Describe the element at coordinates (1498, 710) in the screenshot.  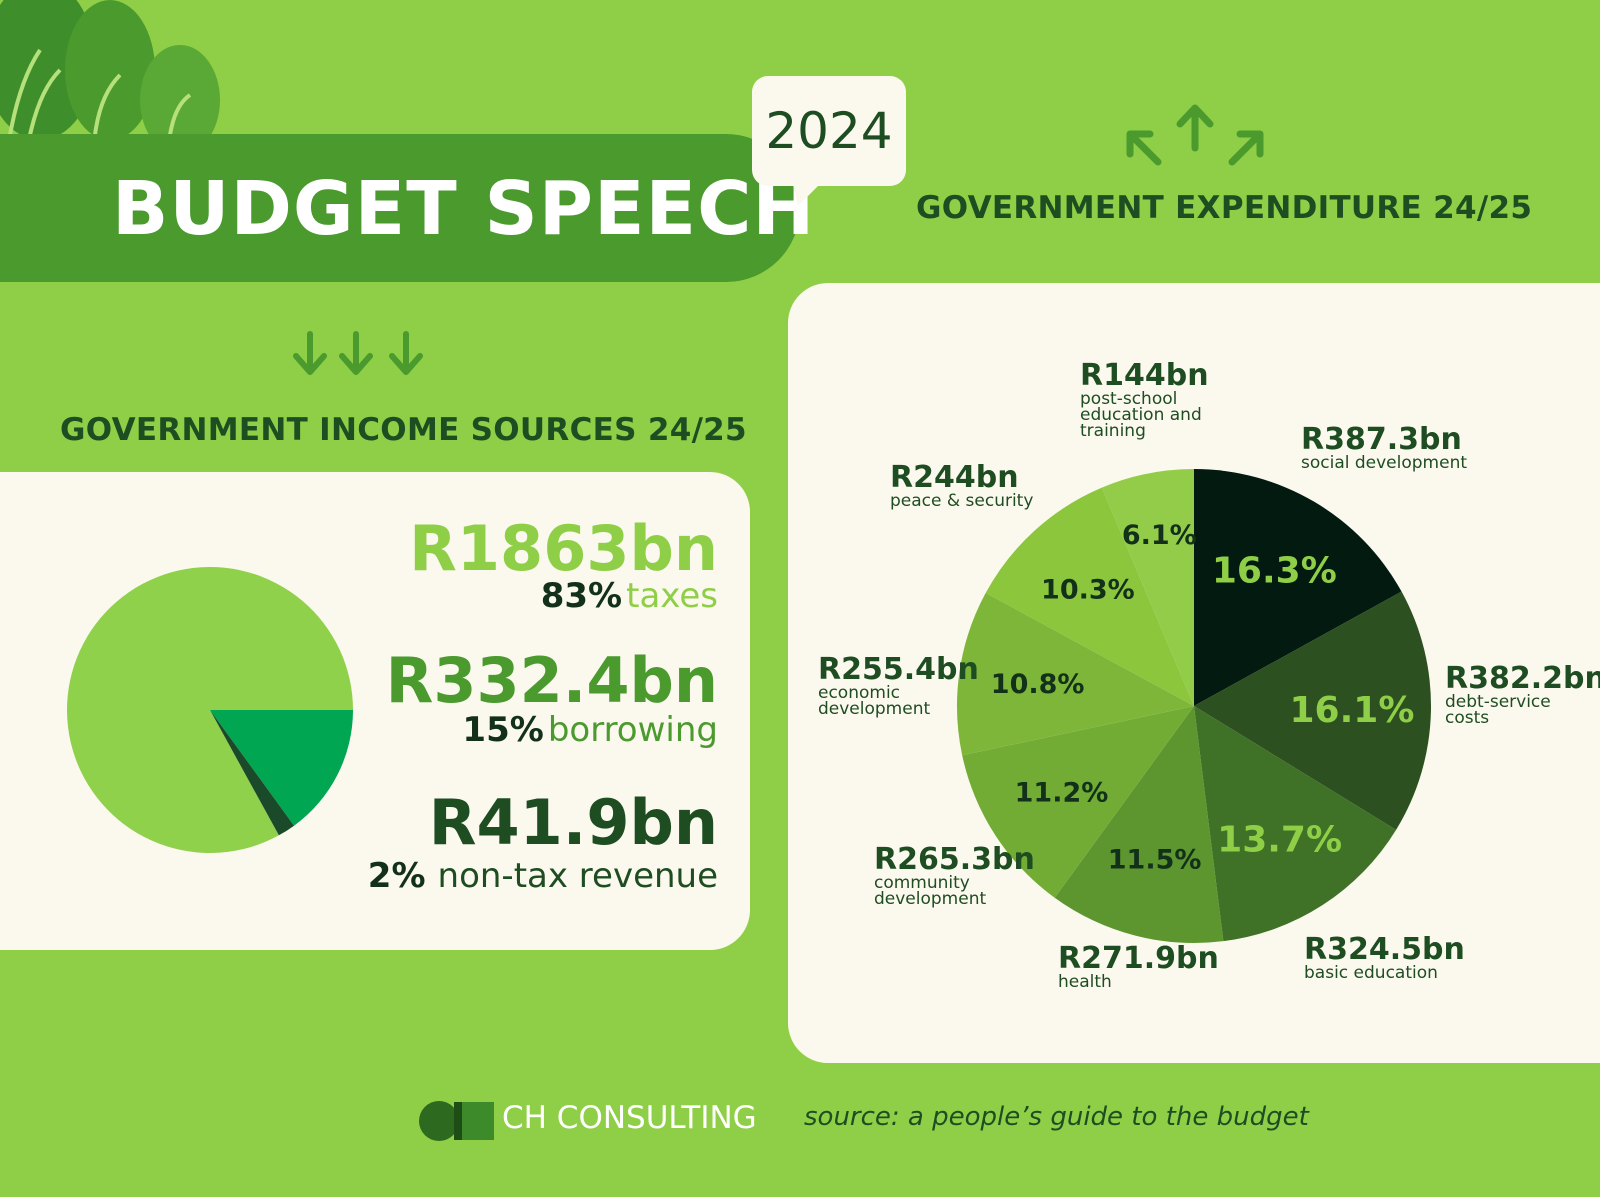
I see `exp-category: debt-service costs` at that location.